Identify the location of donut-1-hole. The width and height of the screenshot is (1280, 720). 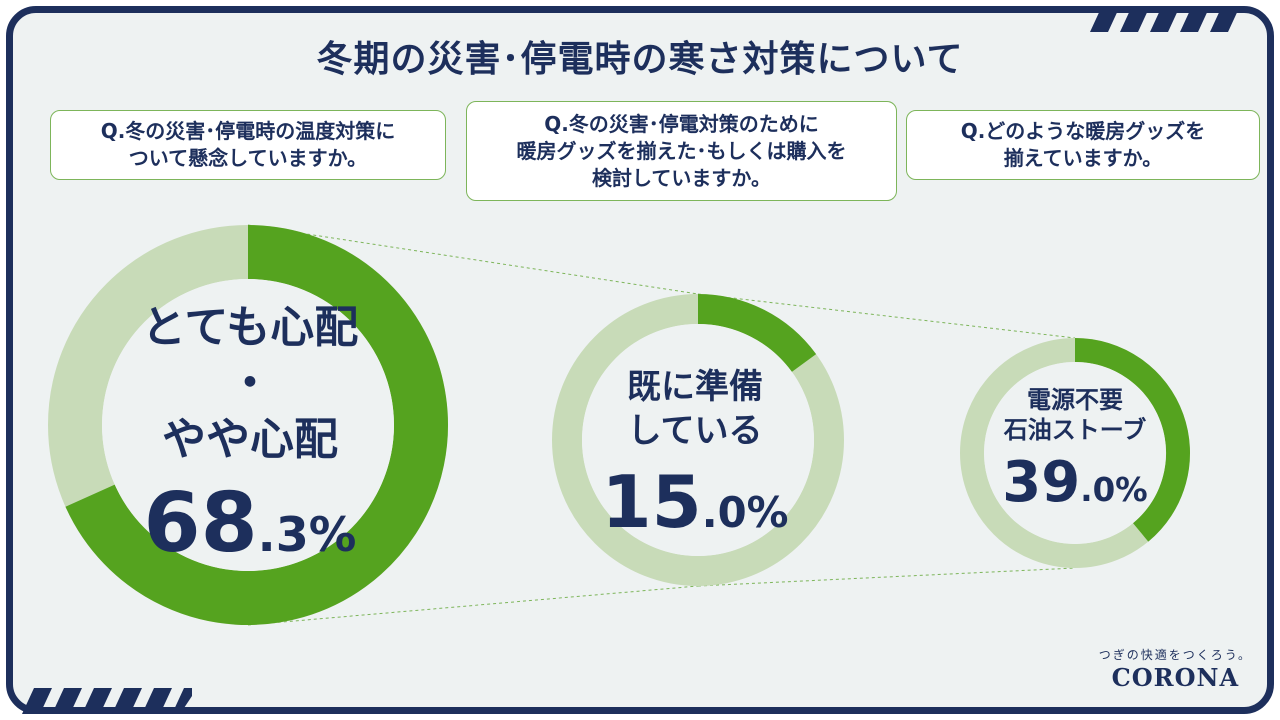
(248, 425).